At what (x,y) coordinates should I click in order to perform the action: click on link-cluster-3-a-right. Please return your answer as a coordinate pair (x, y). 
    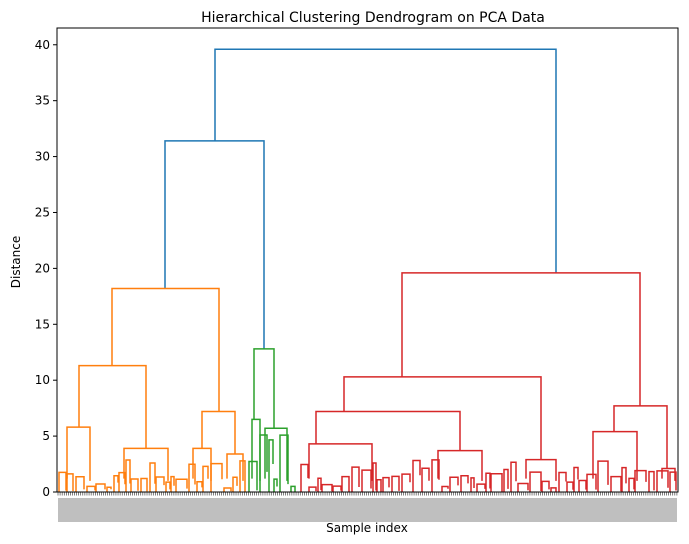
    Looking at the image, I should click on (541, 469).